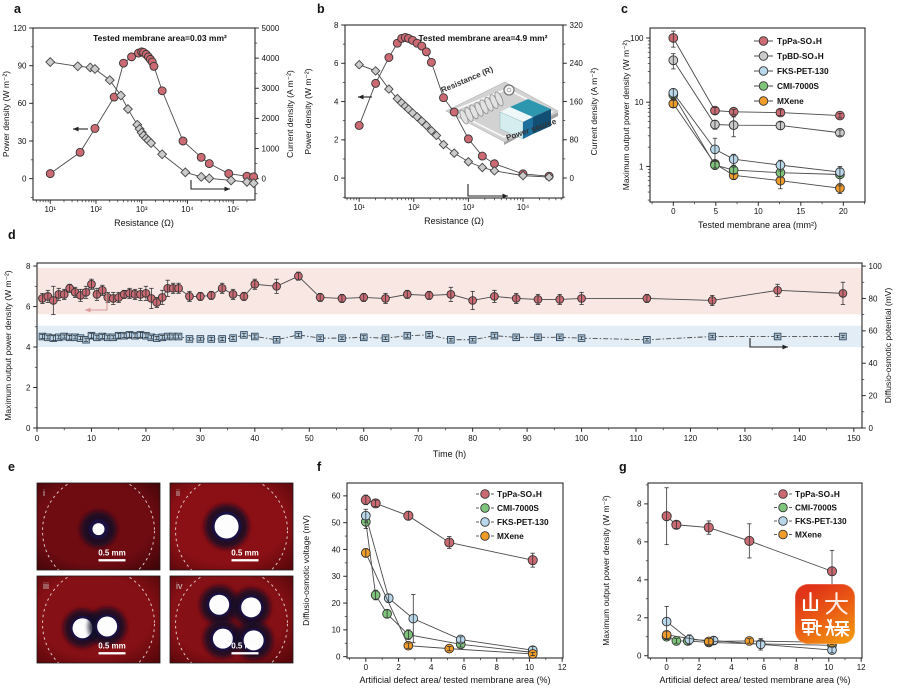 This screenshot has width=900, height=689. Describe the element at coordinates (160, 38) in the screenshot. I see `annotation: Tested membrane area=0.03 mm²` at that location.